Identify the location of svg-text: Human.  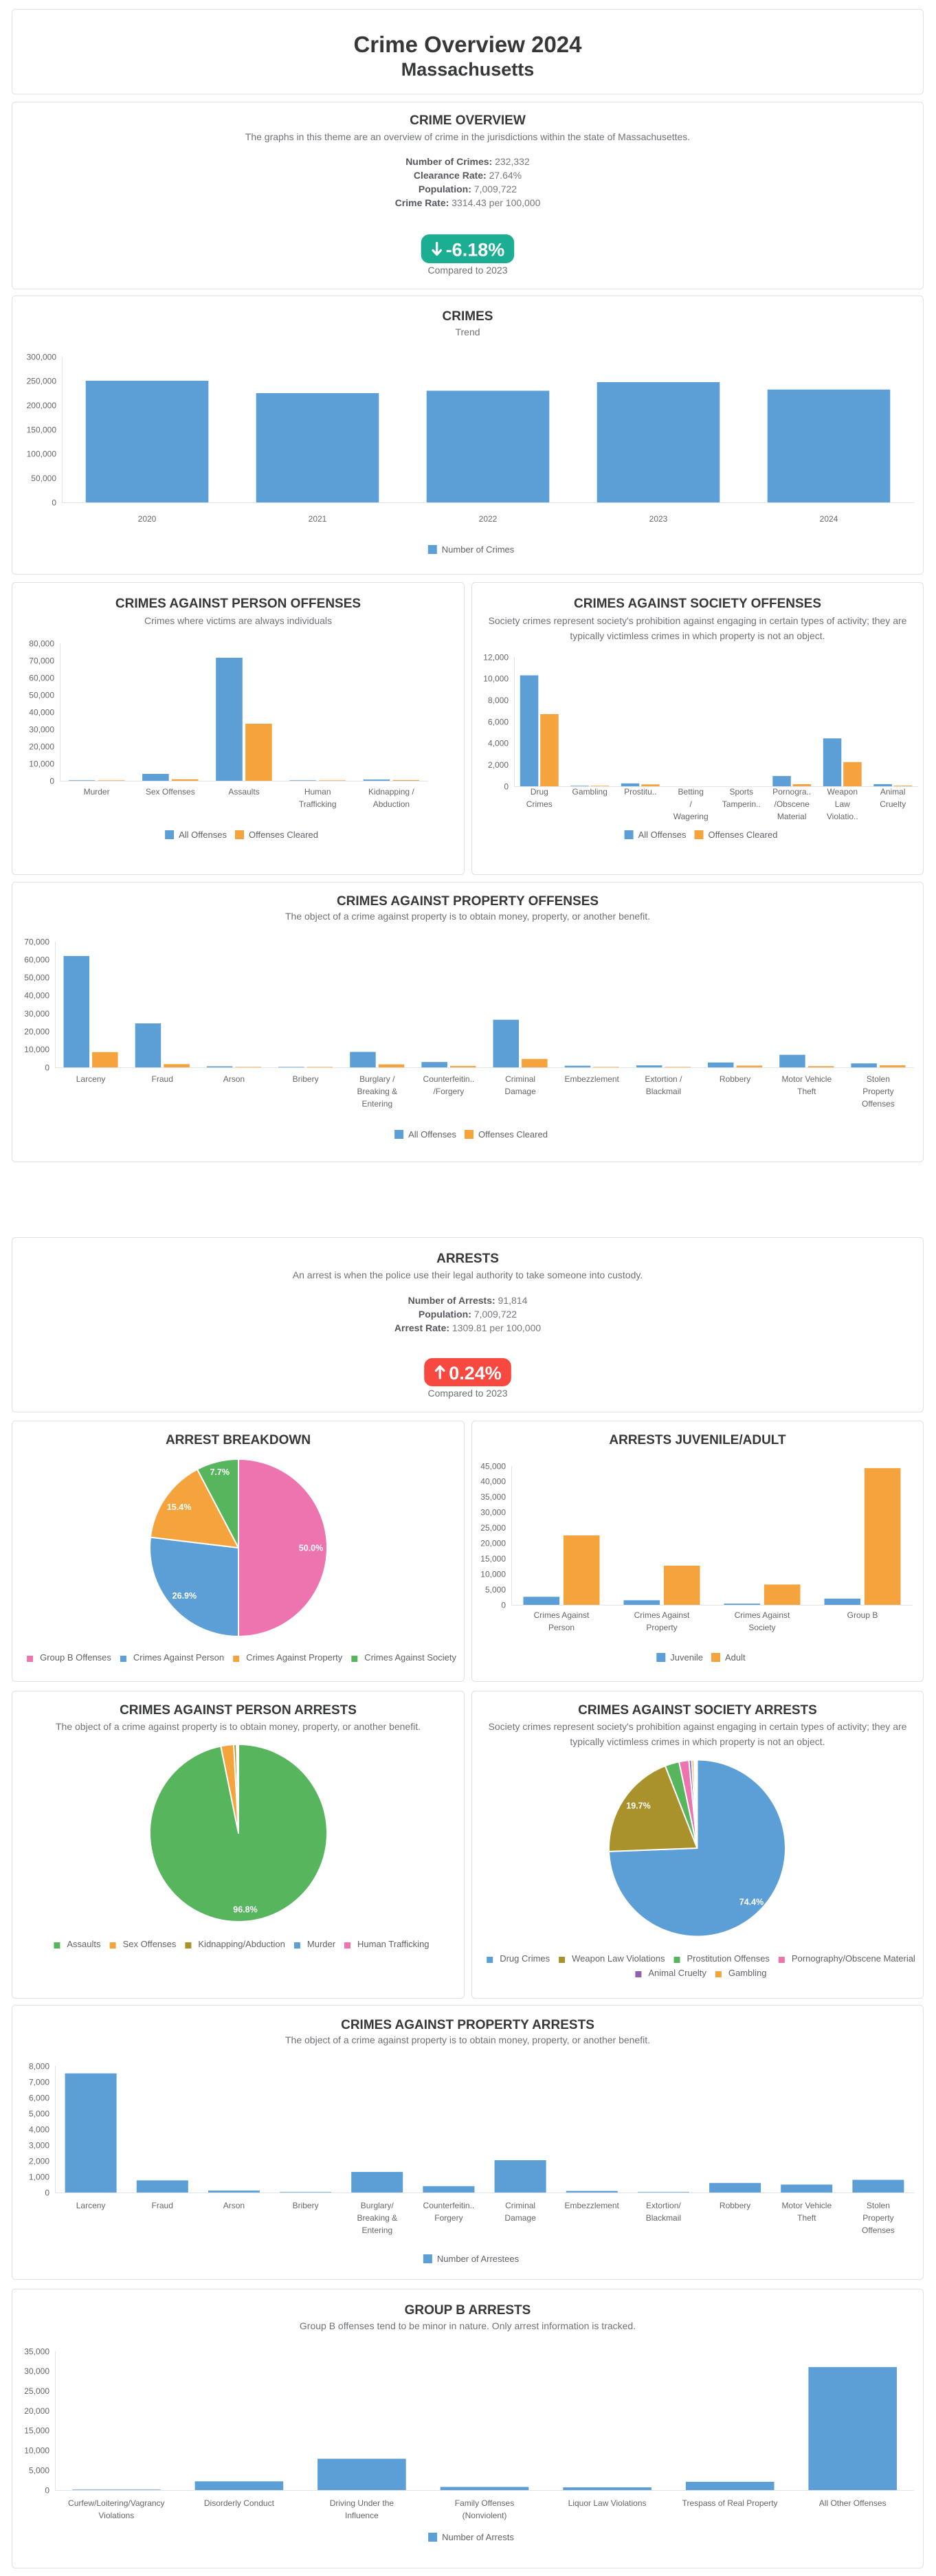
(317, 792).